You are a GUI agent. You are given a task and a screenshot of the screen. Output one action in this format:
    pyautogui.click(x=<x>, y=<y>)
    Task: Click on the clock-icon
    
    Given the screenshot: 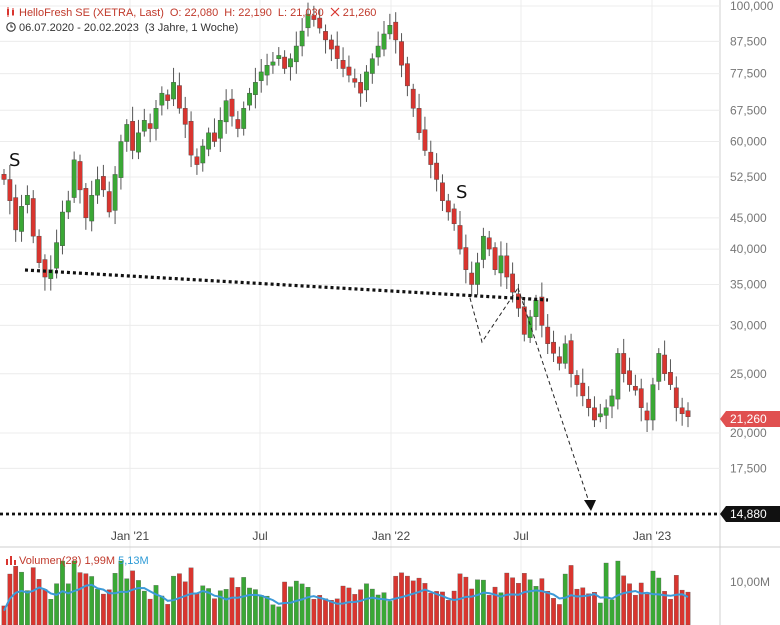 What is the action you would take?
    pyautogui.click(x=11, y=27)
    